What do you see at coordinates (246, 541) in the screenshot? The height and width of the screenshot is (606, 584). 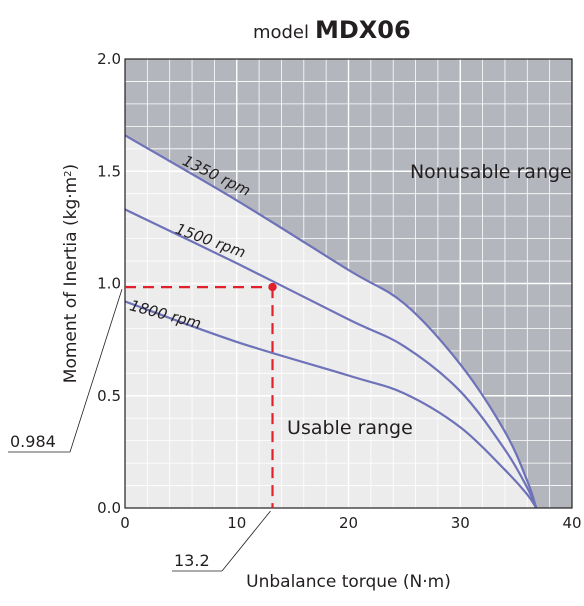 I see `x-callout-leader` at bounding box center [246, 541].